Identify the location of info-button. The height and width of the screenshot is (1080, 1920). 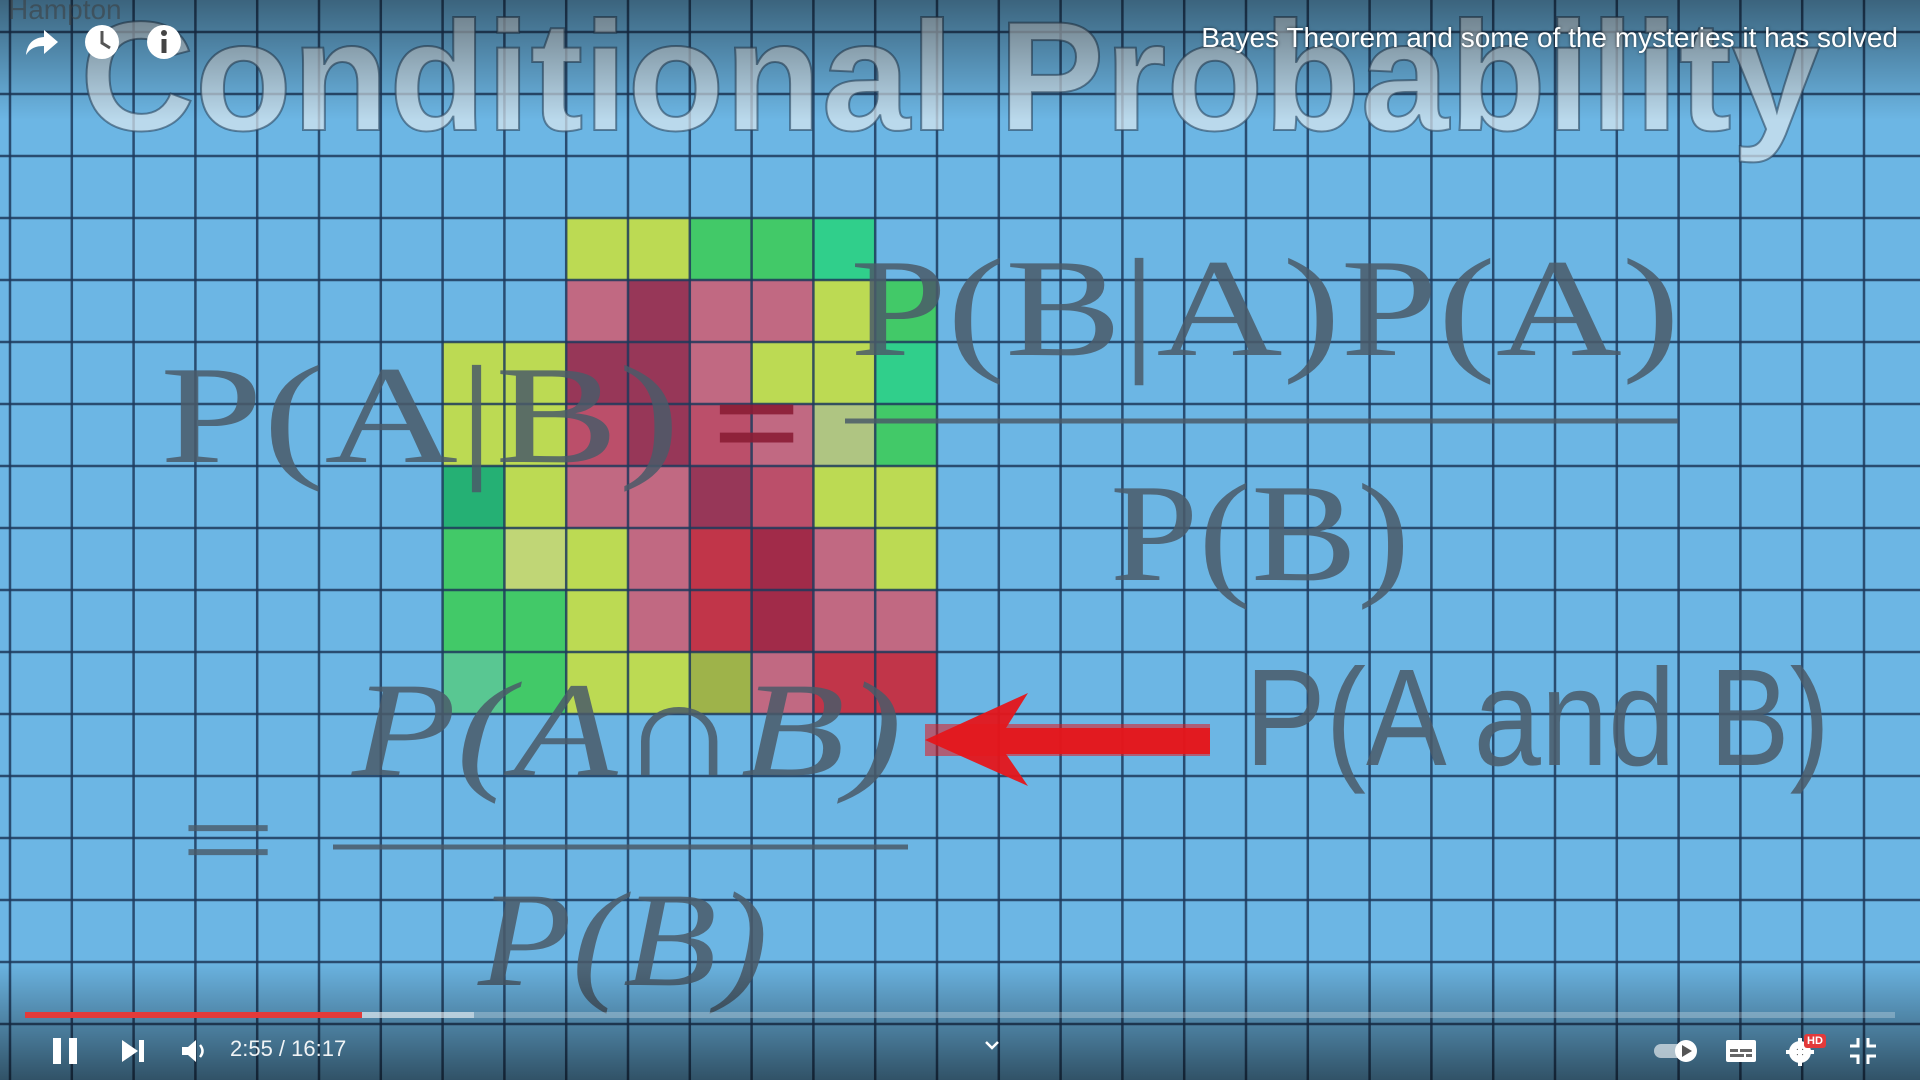
(164, 42).